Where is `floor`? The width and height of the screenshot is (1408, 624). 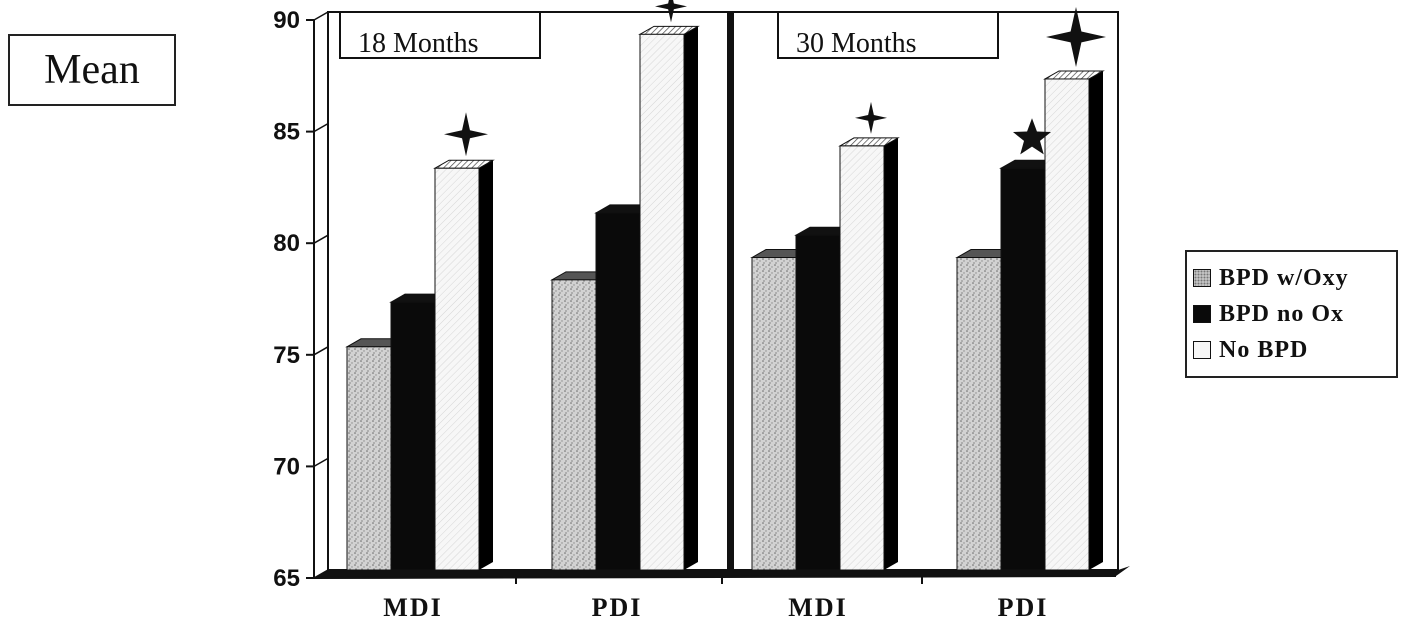 floor is located at coordinates (722, 572).